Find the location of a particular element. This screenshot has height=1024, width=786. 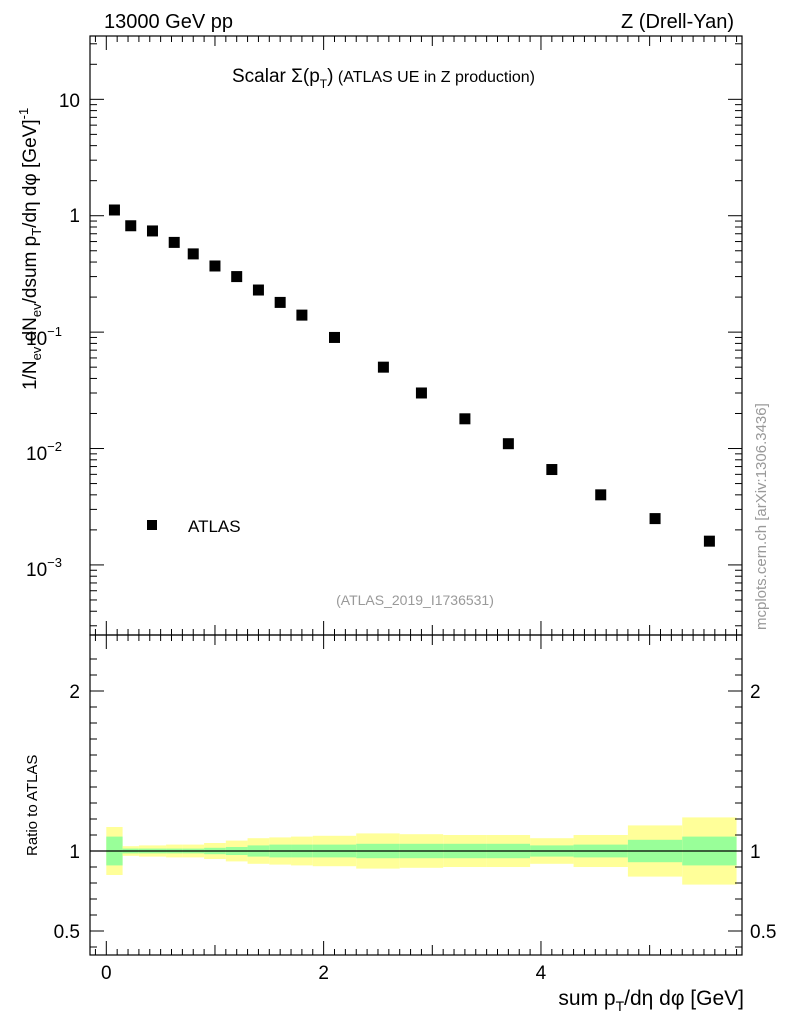

ratio-ytick-label-1: 1 is located at coordinates (74, 852).